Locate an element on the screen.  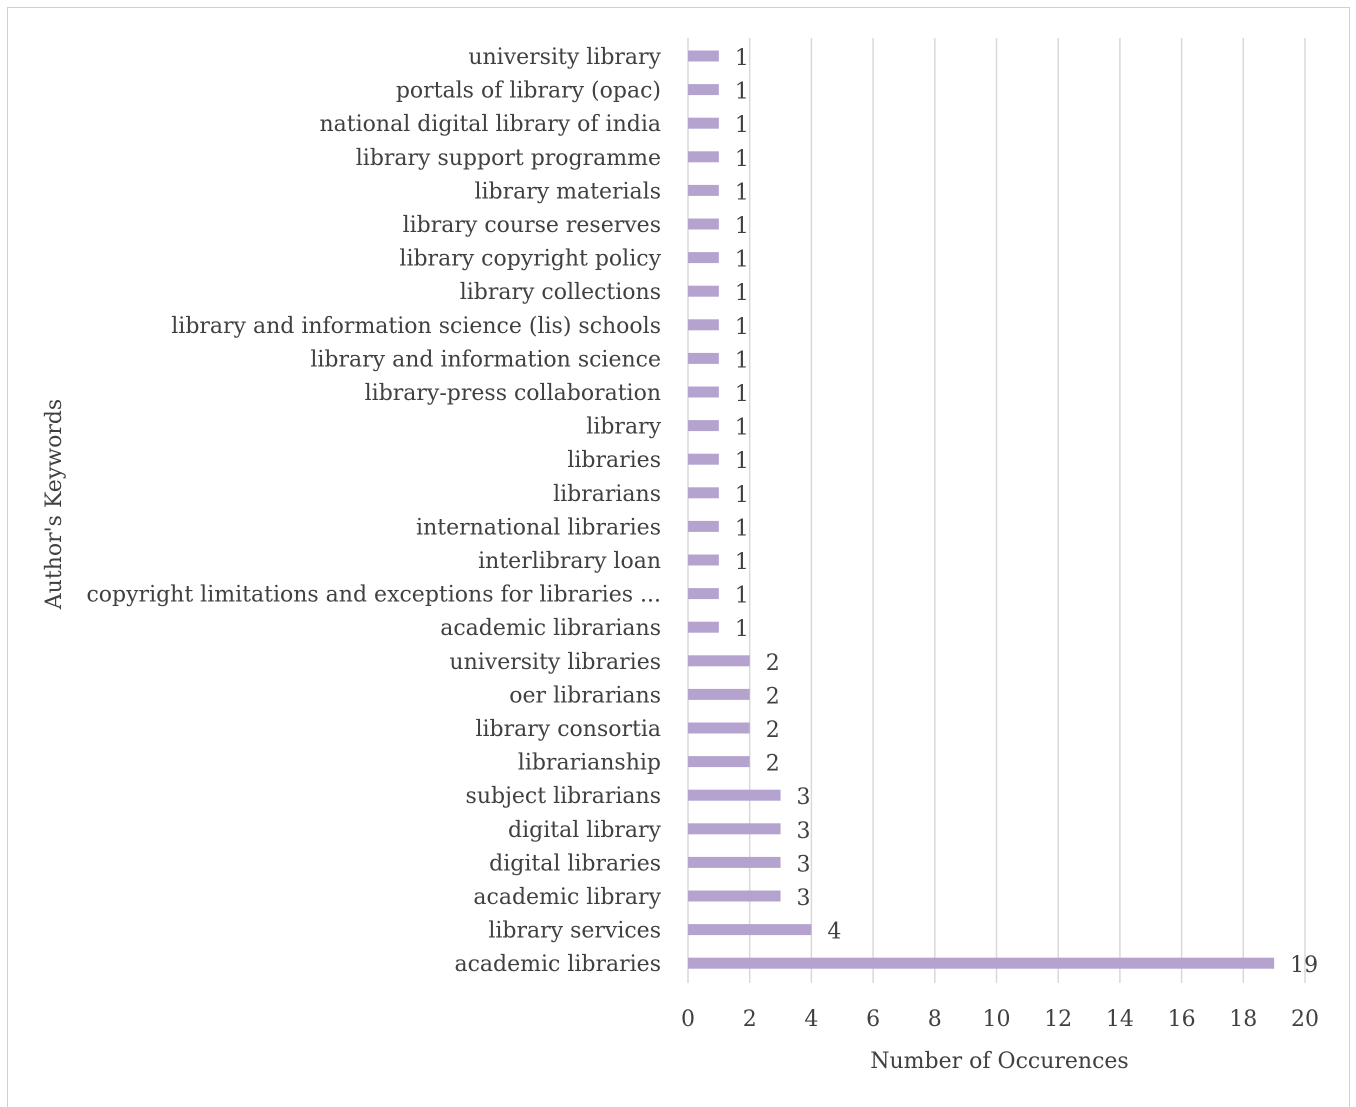
x-tick-label: 0 is located at coordinates (688, 1019).